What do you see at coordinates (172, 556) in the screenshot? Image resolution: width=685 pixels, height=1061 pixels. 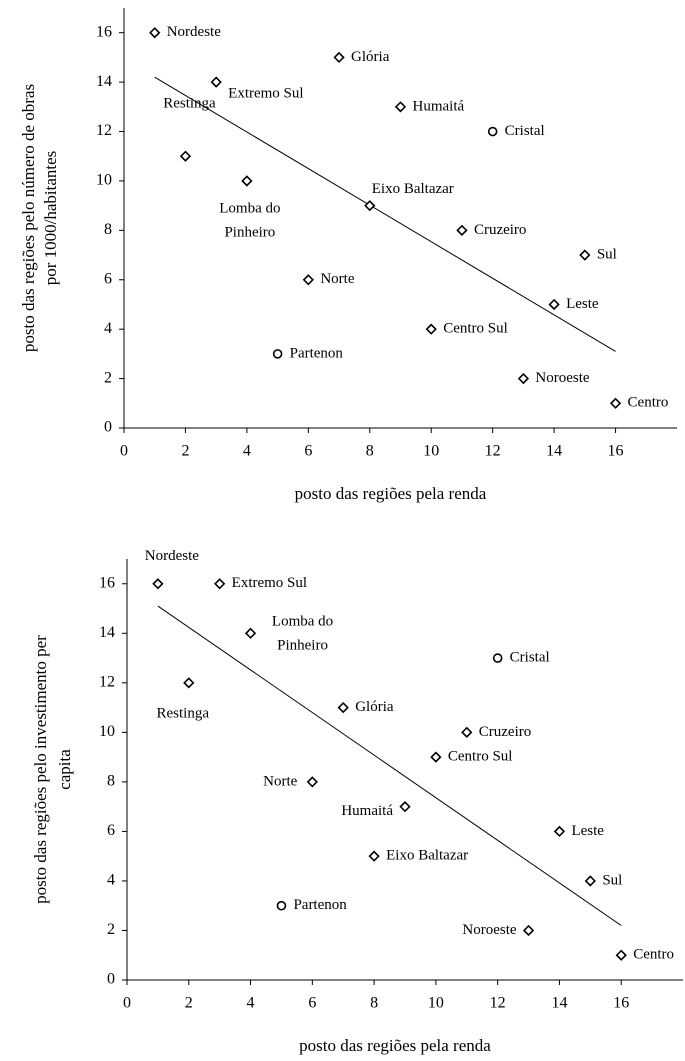 I see `point-label: Nordeste` at bounding box center [172, 556].